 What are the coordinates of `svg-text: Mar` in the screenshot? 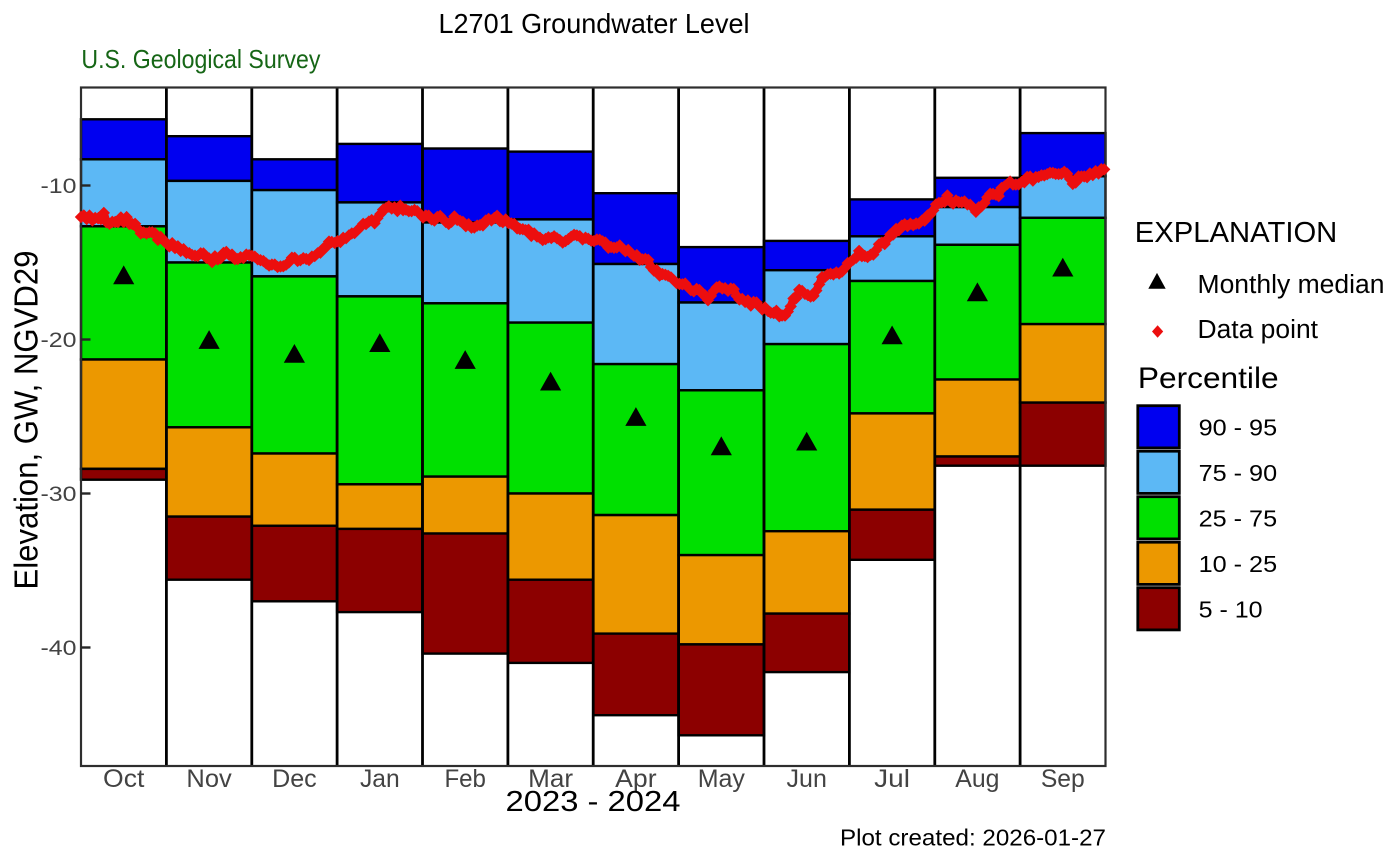 It's located at (550, 779).